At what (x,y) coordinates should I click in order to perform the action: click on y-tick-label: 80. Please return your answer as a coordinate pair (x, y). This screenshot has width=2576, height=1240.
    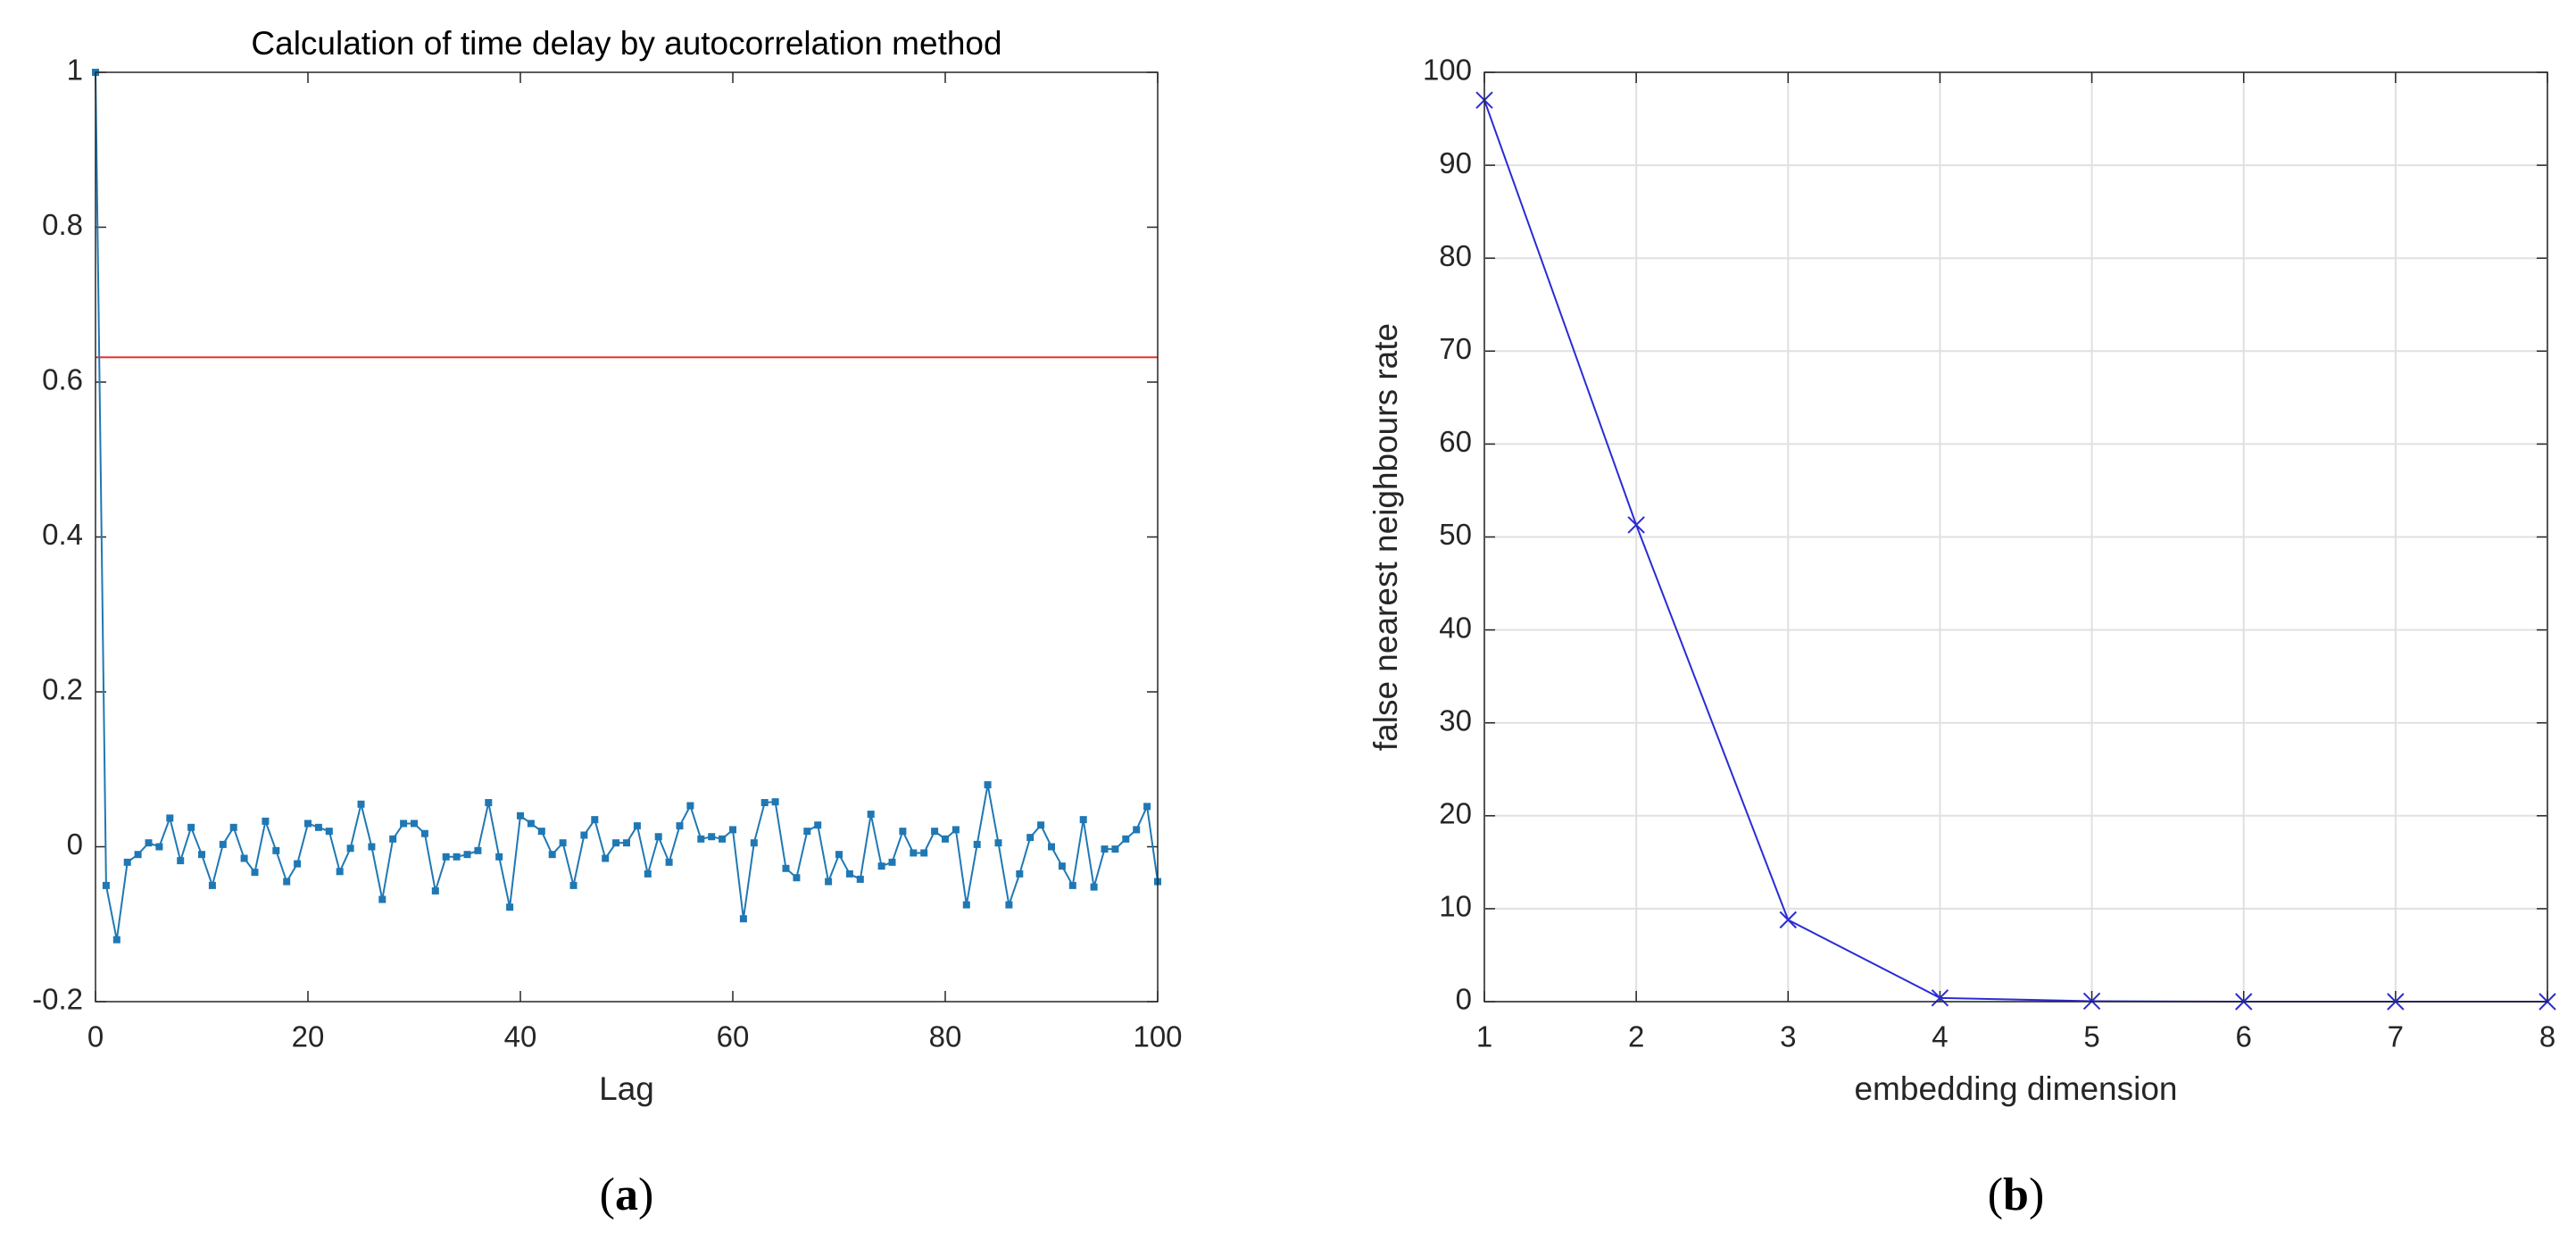
    Looking at the image, I should click on (1456, 255).